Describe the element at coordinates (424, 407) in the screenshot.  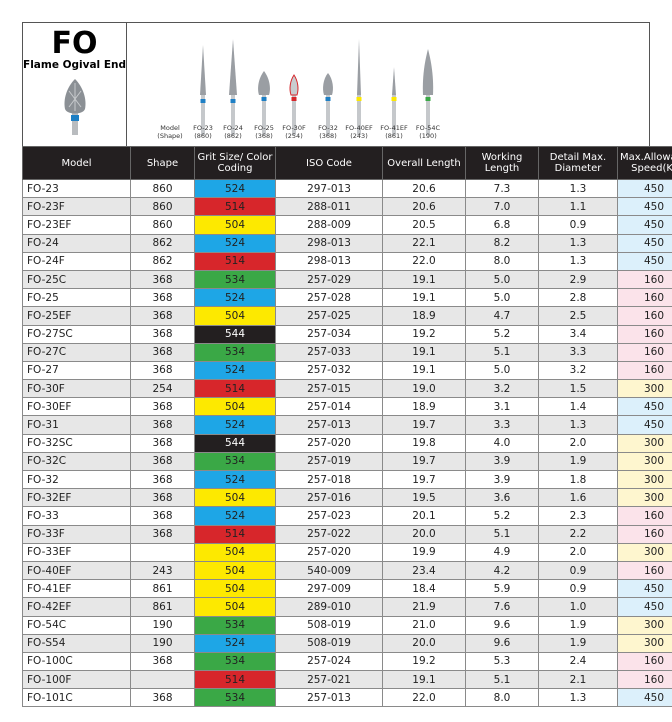
I see `cell: 18.9` at that location.